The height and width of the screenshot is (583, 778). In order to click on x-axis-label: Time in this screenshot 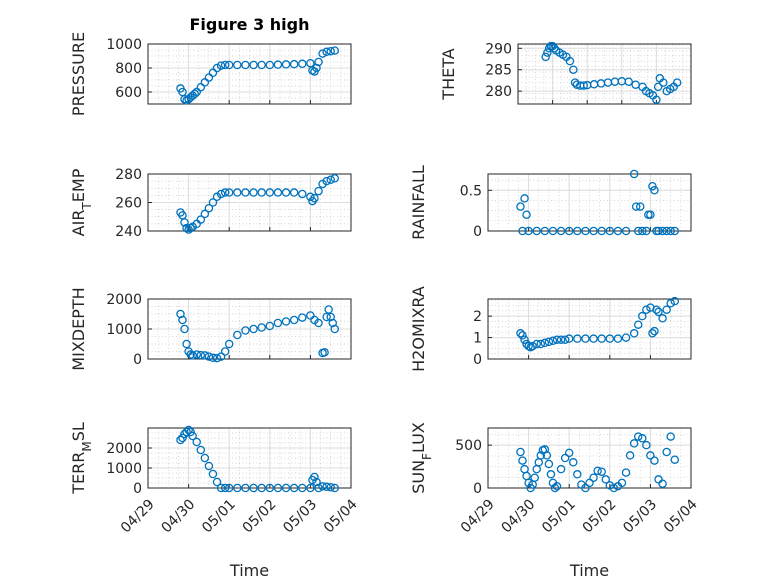, I will do `click(249, 570)`.